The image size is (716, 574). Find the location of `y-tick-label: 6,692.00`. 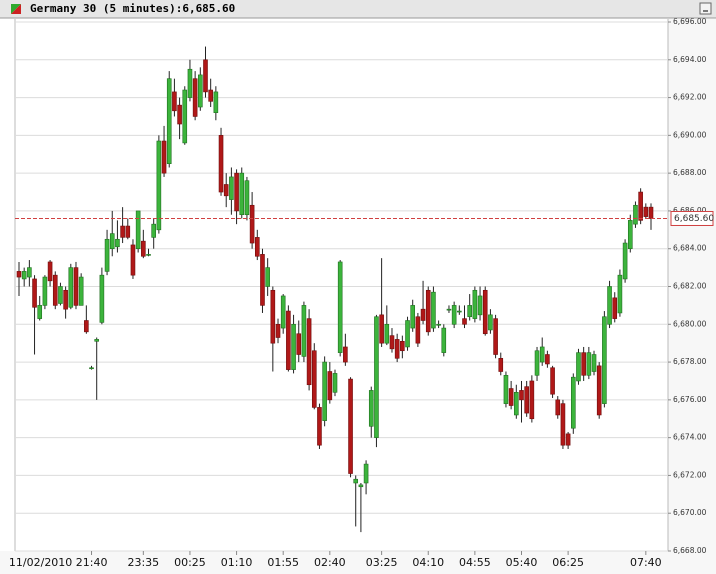

y-tick-label: 6,692.00 is located at coordinates (690, 97).